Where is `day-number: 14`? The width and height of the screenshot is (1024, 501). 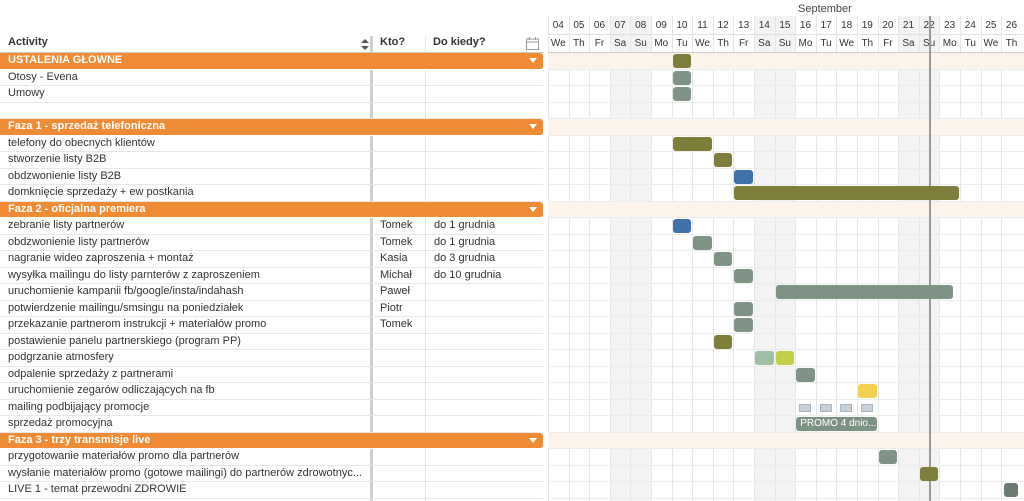
day-number: 14 is located at coordinates (764, 25).